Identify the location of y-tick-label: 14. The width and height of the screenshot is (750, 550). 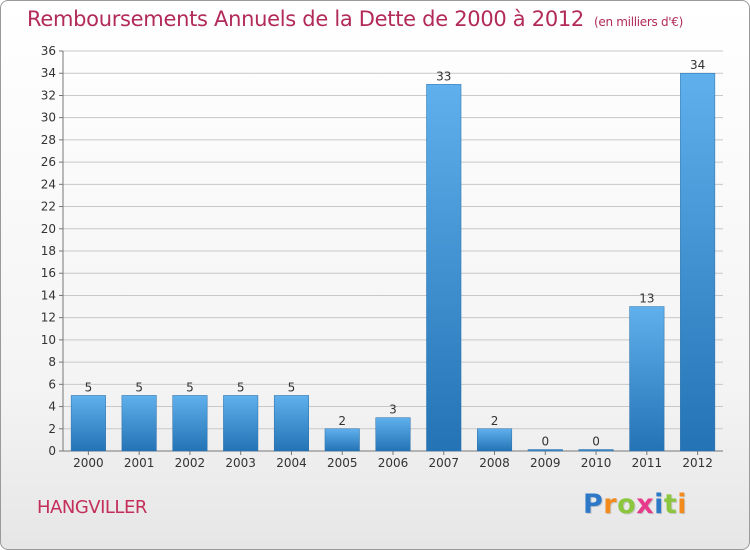
(48, 295).